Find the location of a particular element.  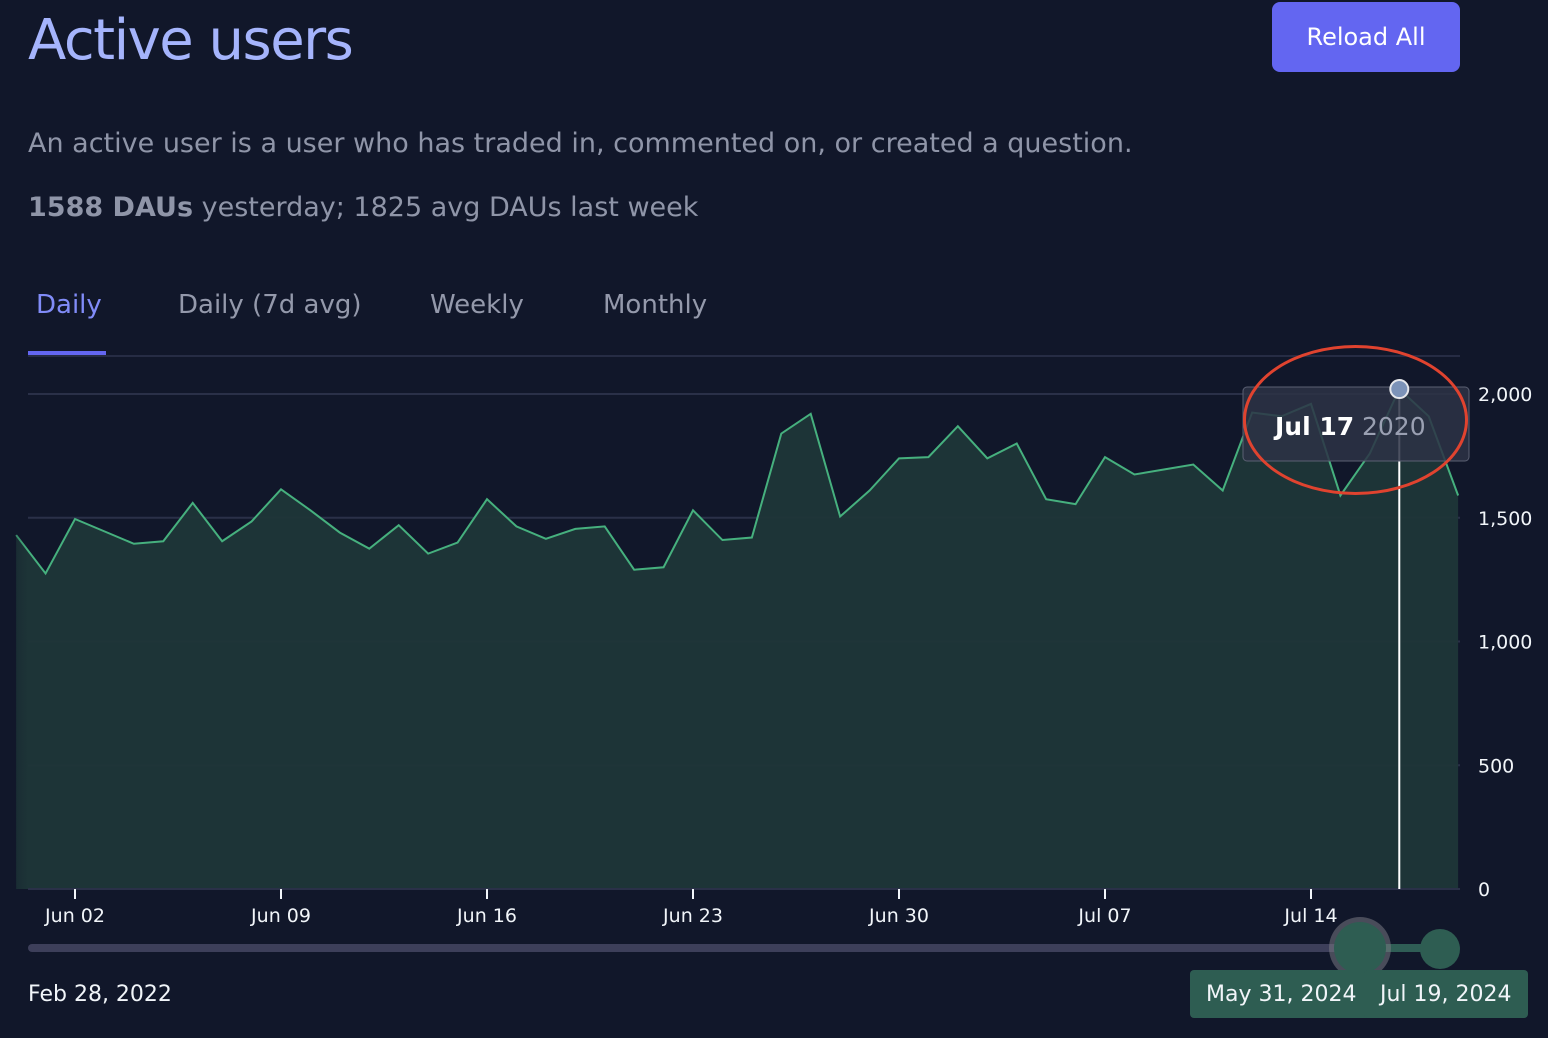

x-tick-label: Jun 16 is located at coordinates (486, 916).